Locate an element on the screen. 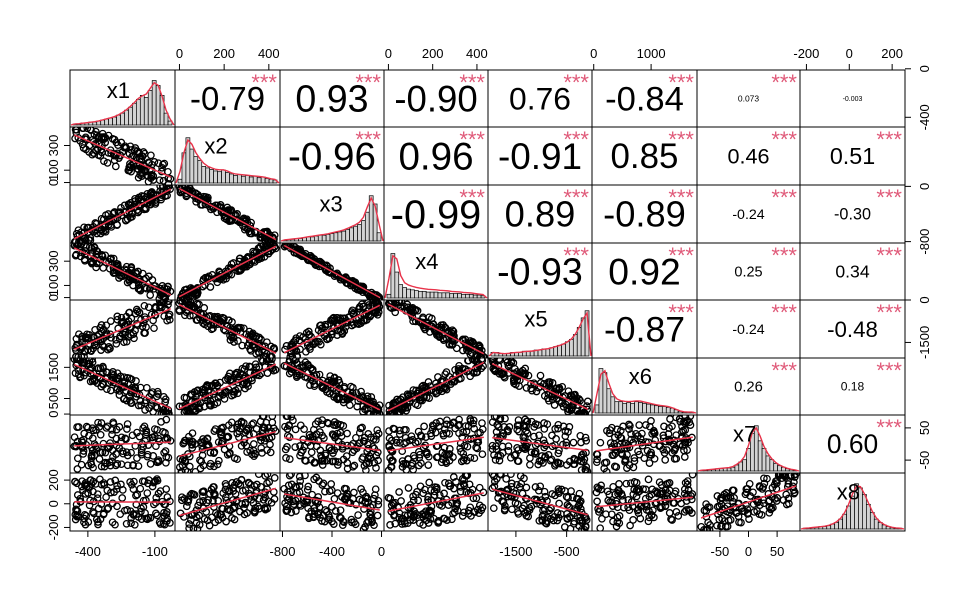 This screenshot has height=602, width=975. left-axis-label: -200 is located at coordinates (53, 527).